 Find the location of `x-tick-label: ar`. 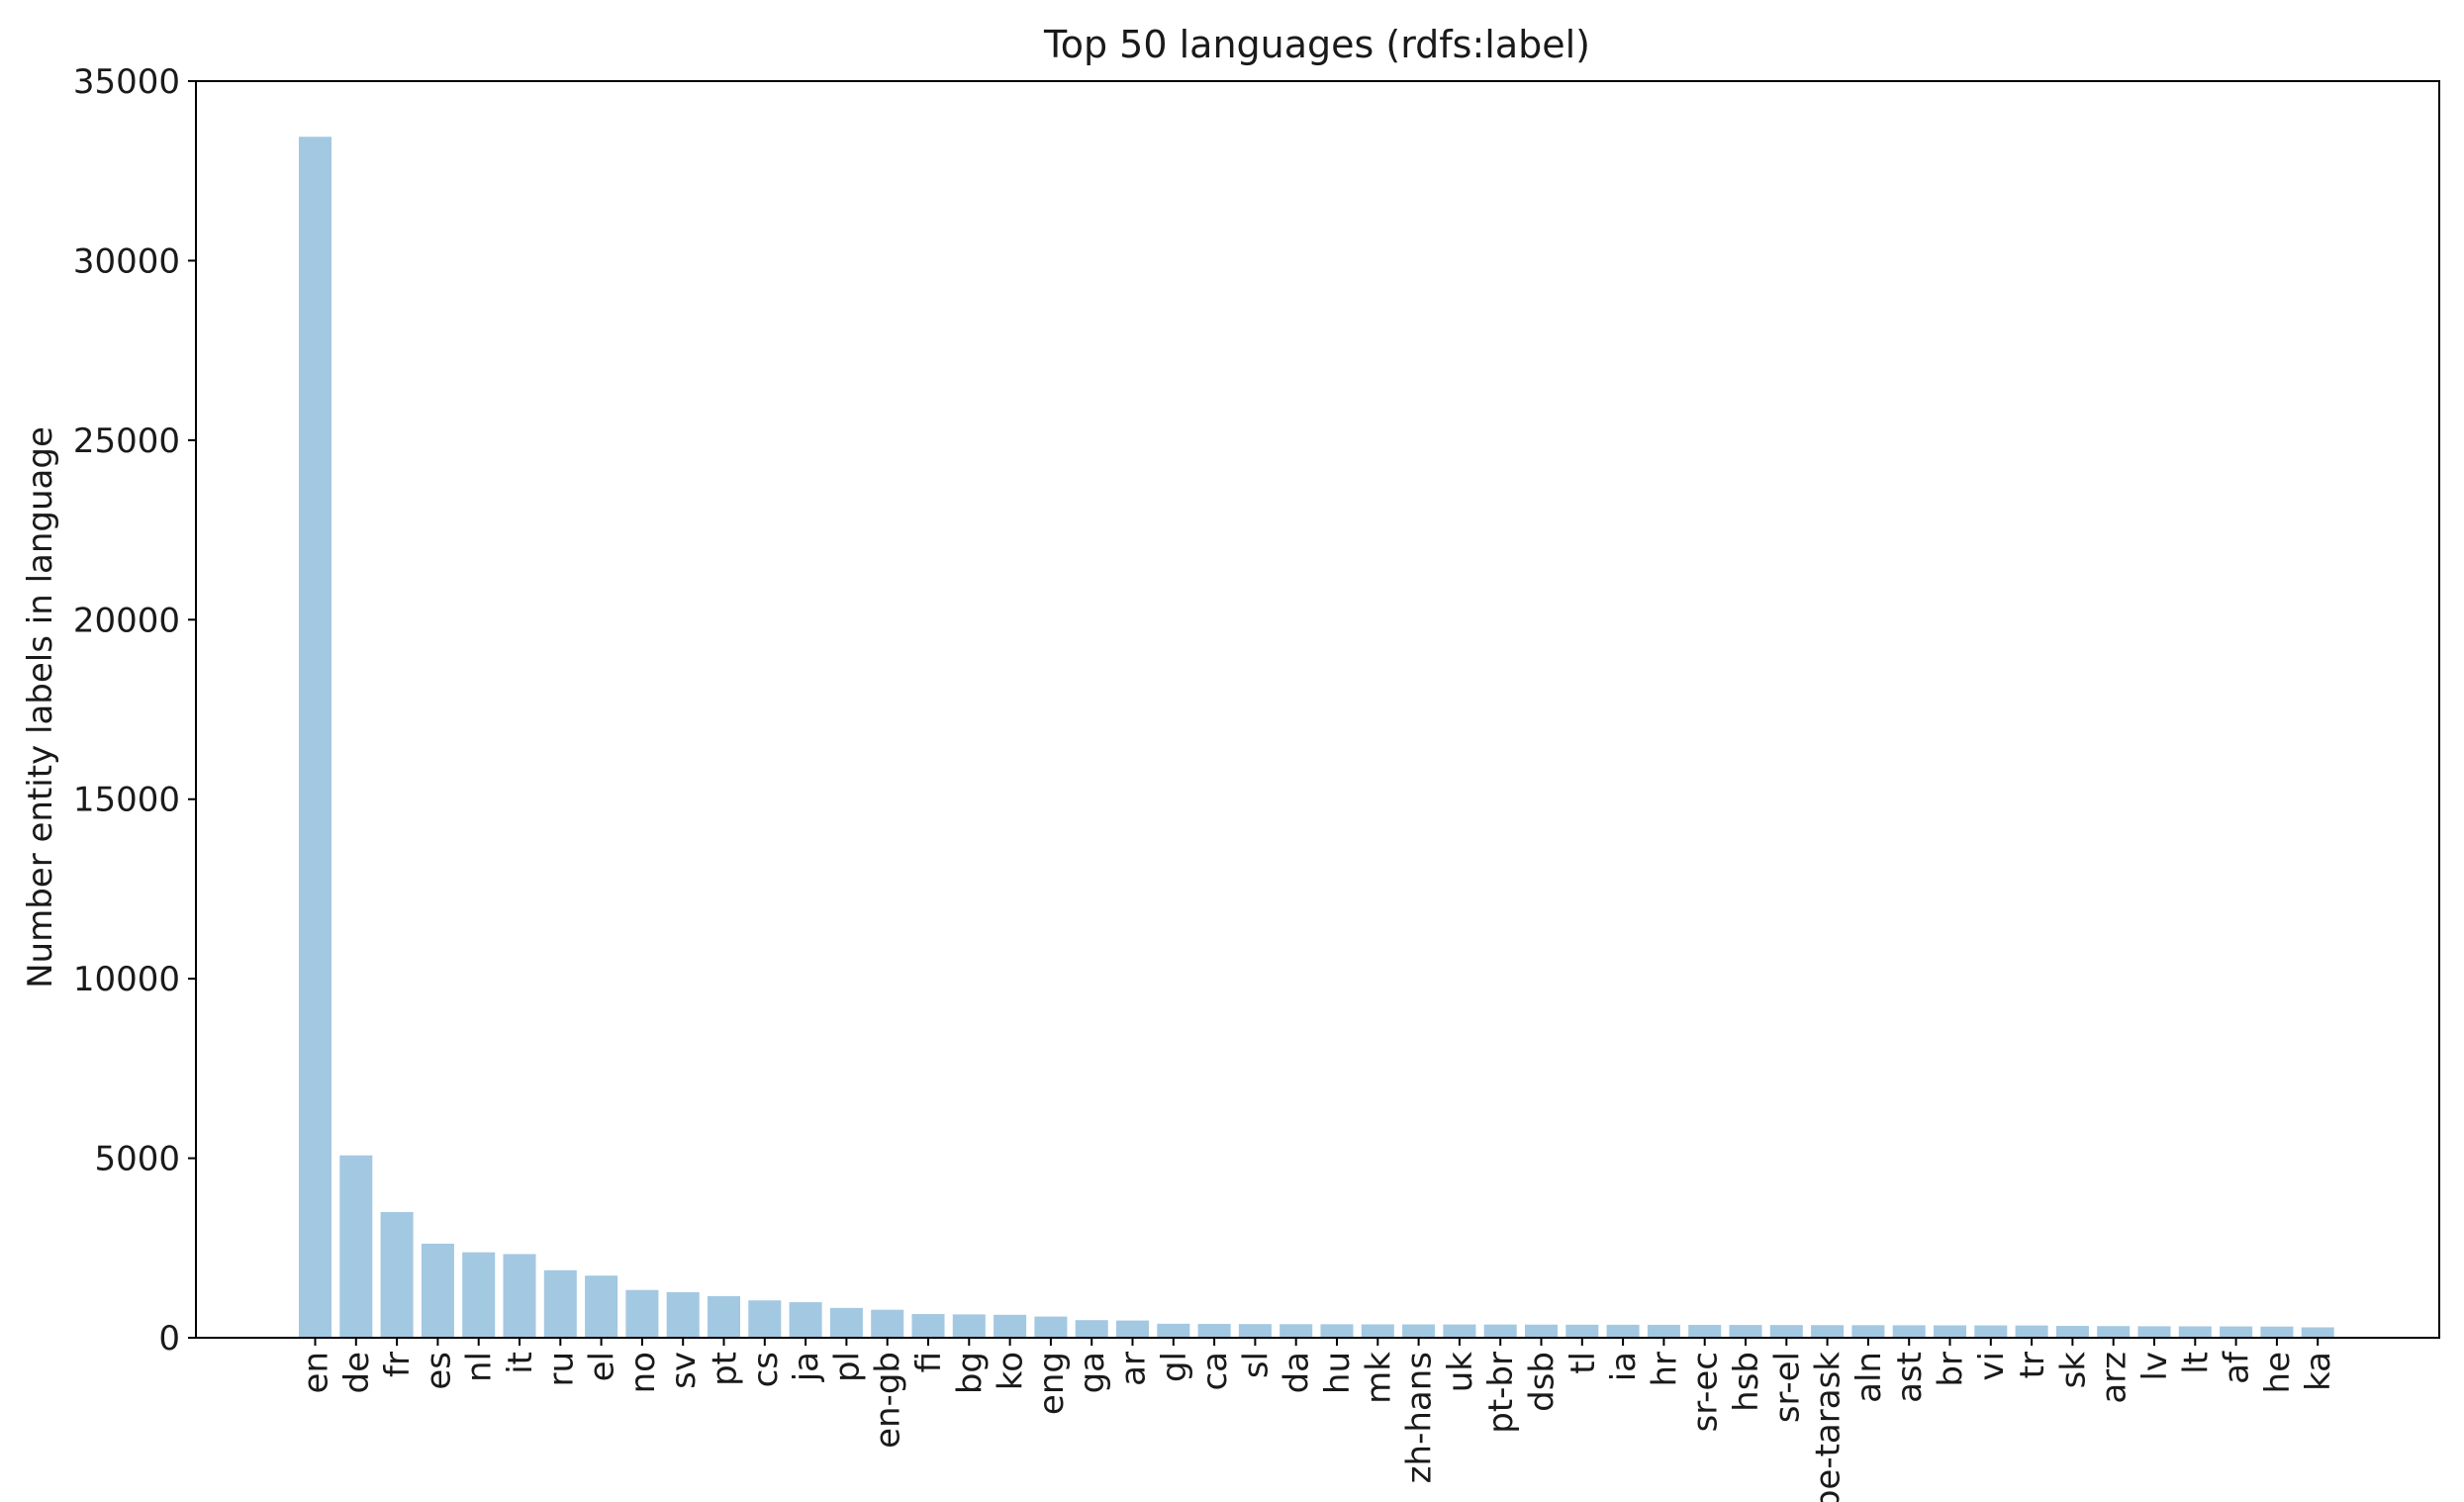

x-tick-label: ar is located at coordinates (1134, 1369).